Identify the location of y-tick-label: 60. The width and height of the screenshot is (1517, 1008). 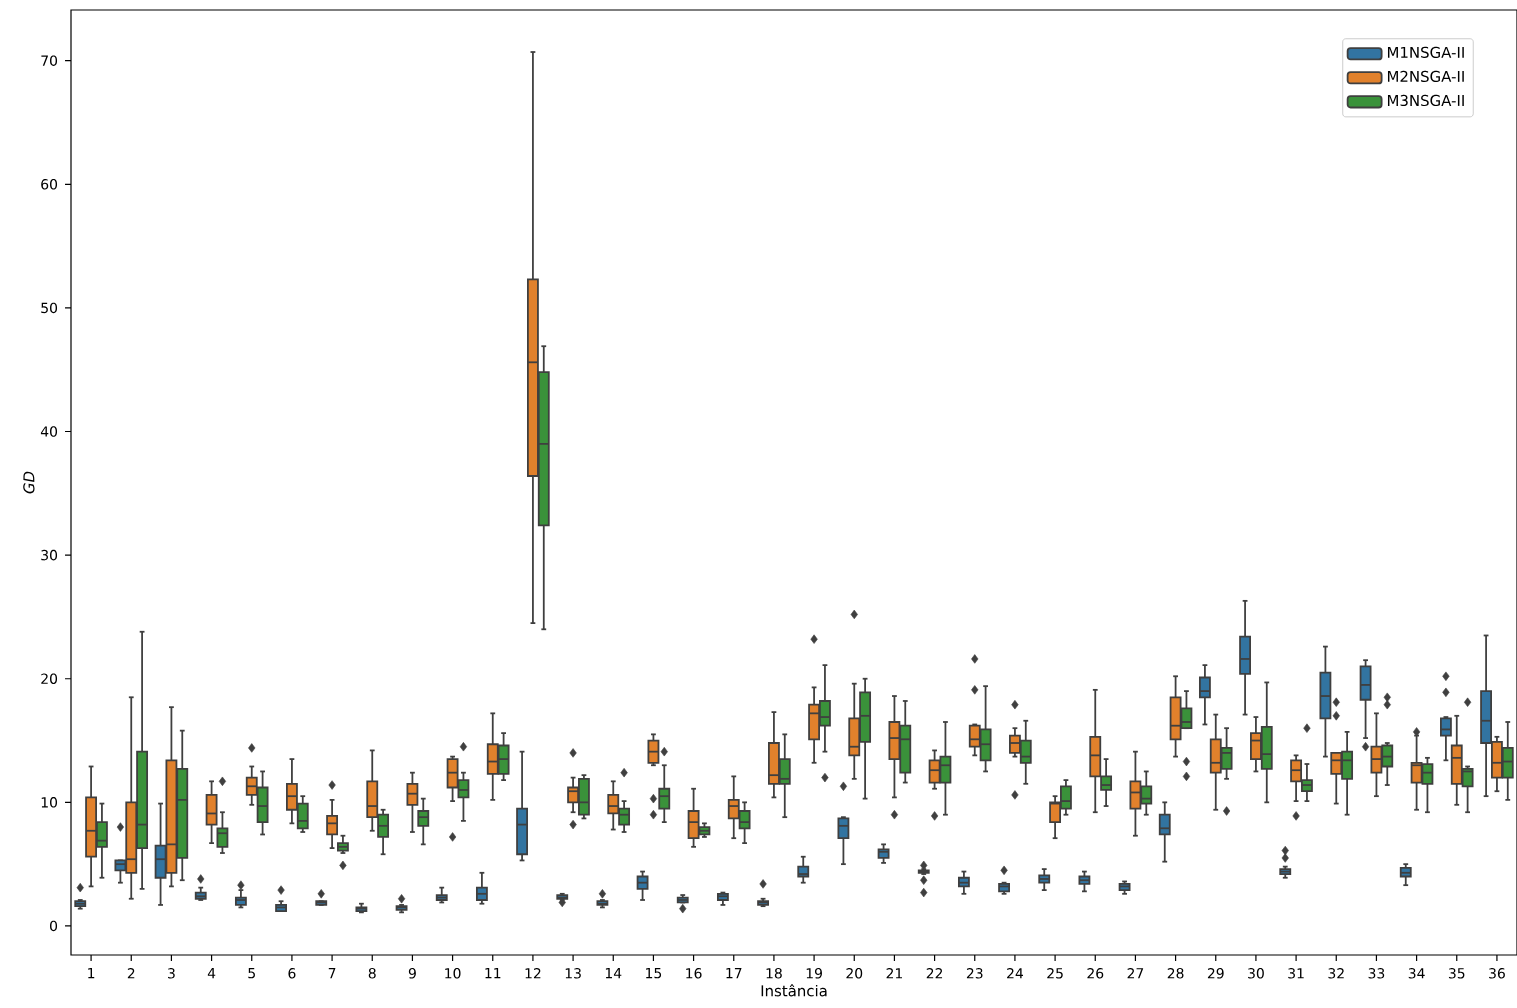
(49, 184).